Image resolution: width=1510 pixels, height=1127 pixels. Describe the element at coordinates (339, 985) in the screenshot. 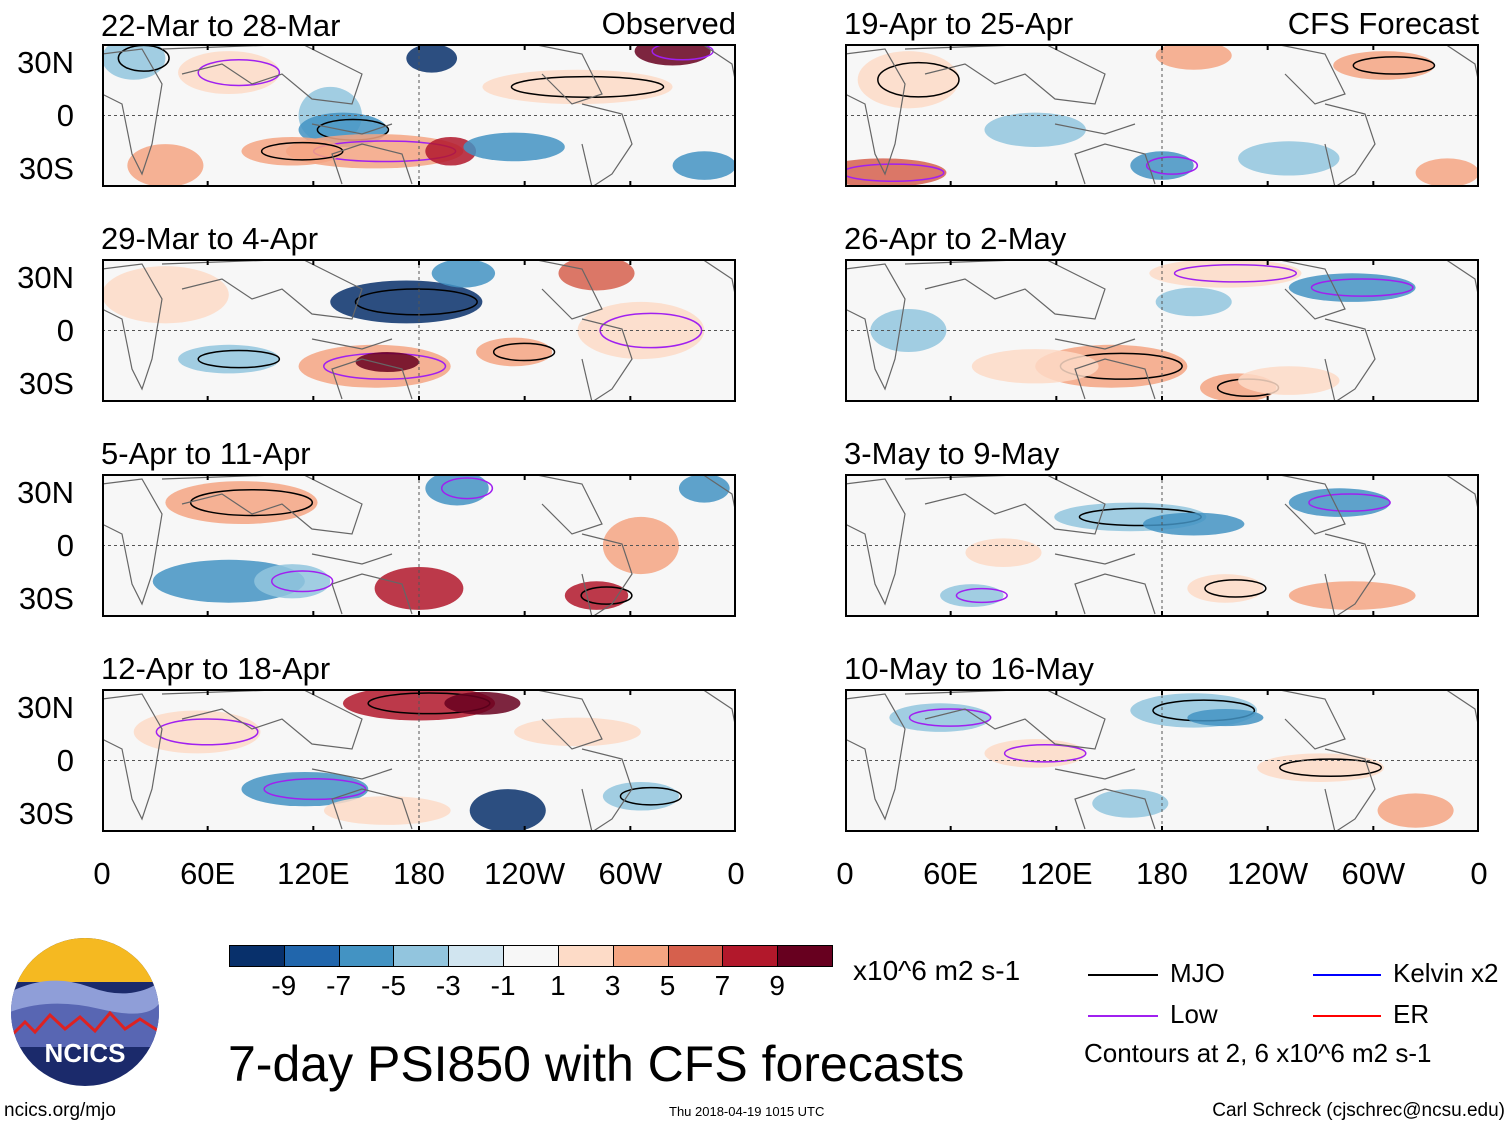

I see `colorbar-label: -7` at that location.